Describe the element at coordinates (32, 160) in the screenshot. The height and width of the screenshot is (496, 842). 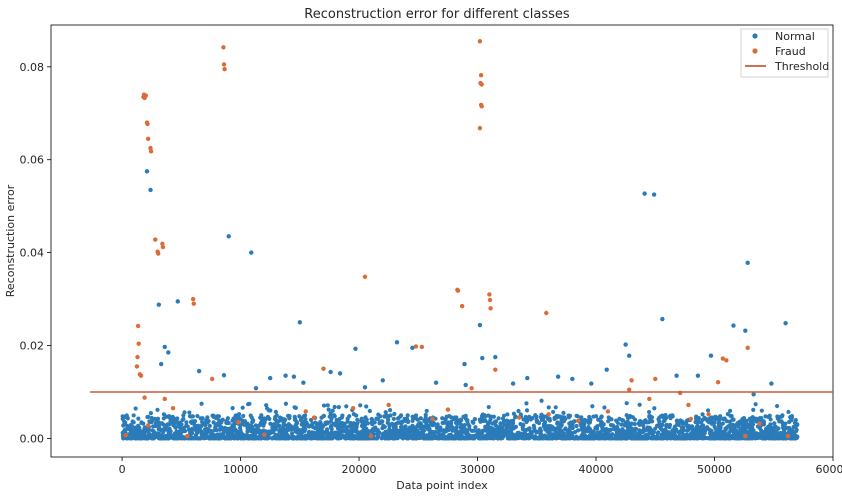
I see `y-tick-label: 0.06` at that location.